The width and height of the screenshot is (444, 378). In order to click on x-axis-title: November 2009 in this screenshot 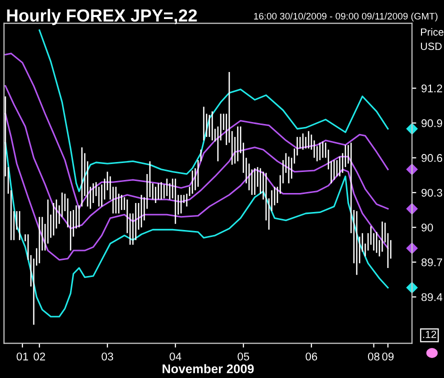, I will do `click(208, 369)`.